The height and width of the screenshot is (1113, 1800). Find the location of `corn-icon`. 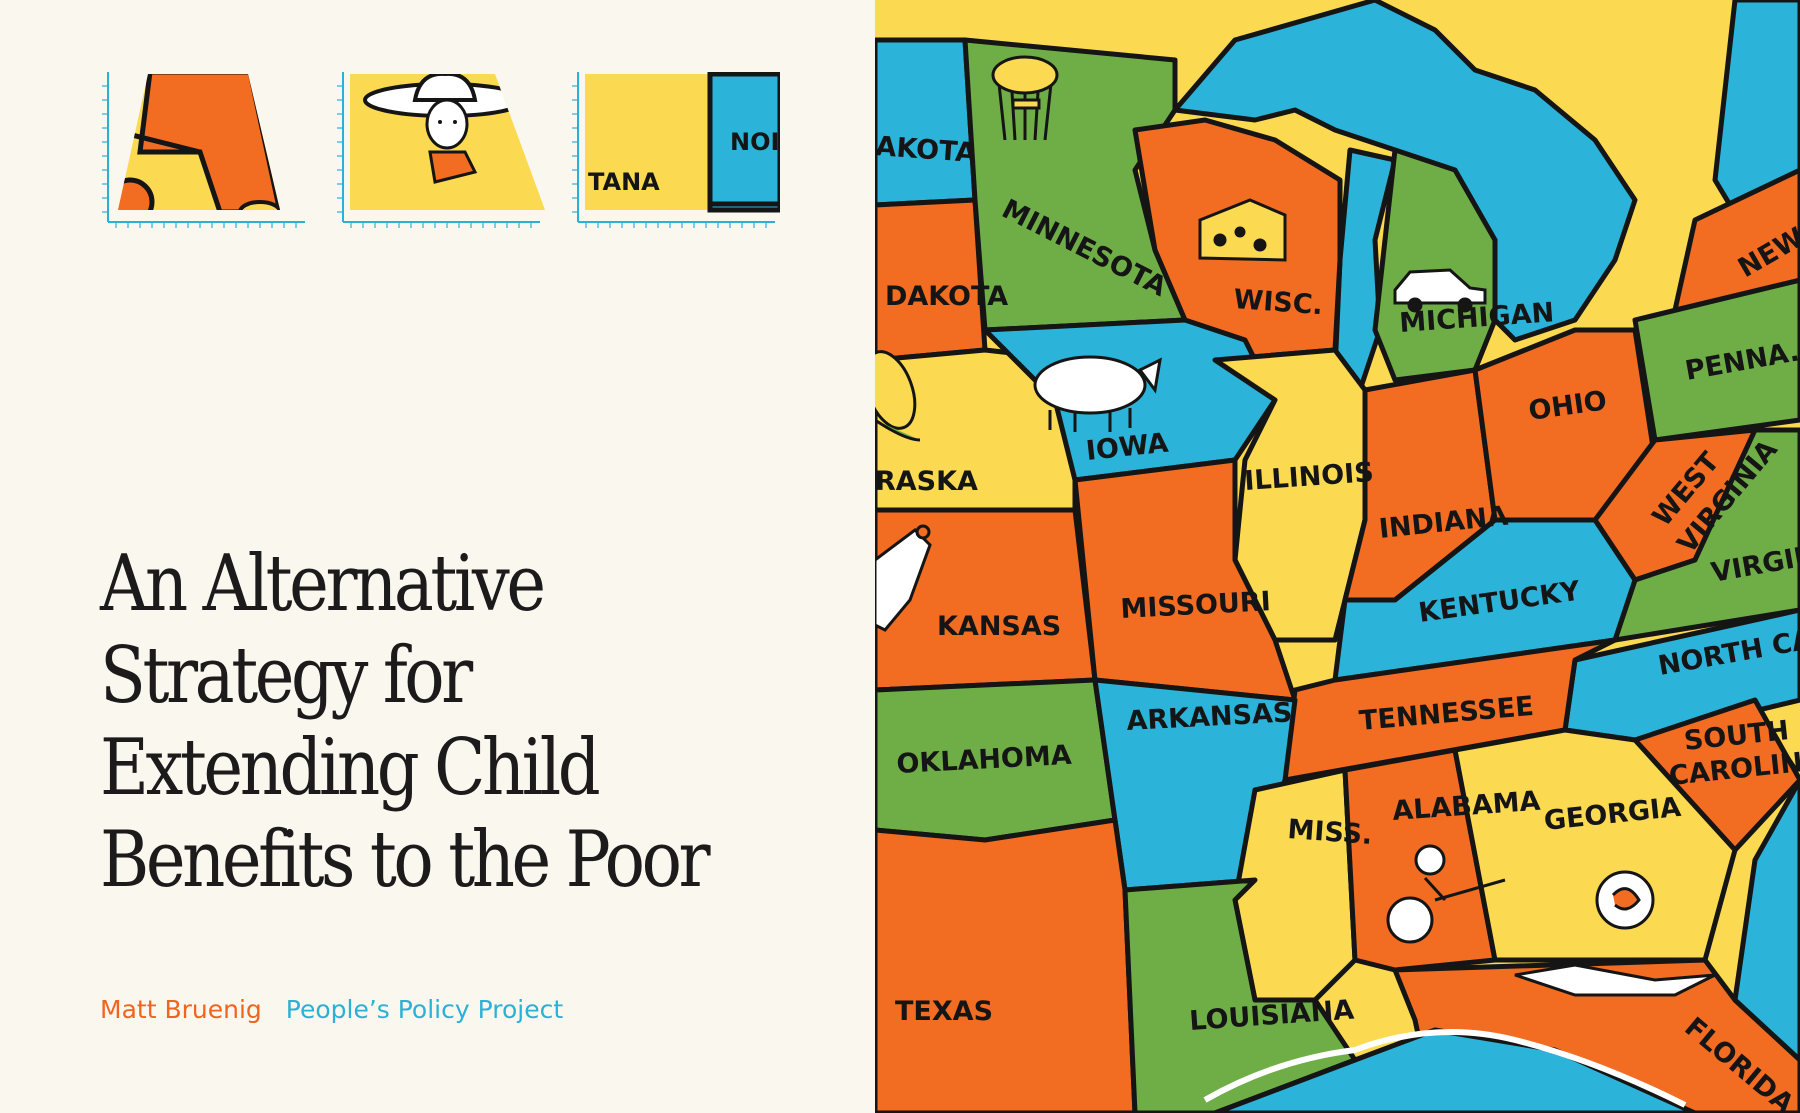

corn-icon is located at coordinates (898, 396).